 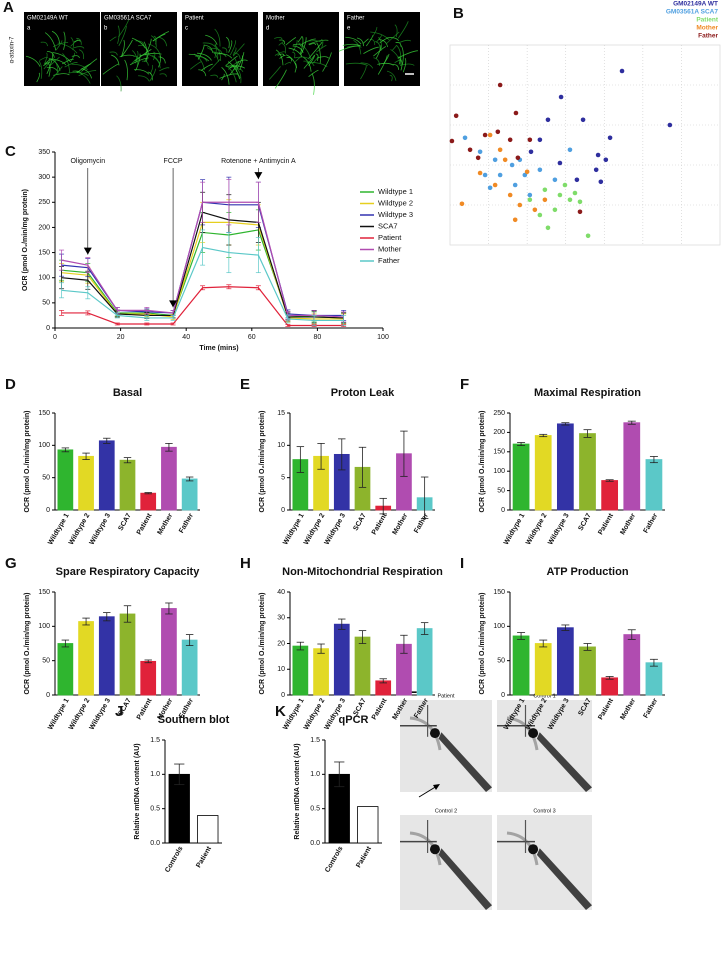 I want to click on image-background, so click(x=220, y=49).